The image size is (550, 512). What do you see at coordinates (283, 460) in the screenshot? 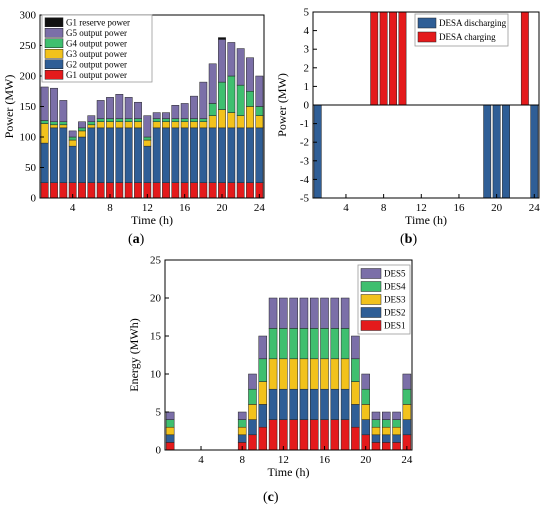
I see `x-tick-label-c-12: 12` at bounding box center [283, 460].